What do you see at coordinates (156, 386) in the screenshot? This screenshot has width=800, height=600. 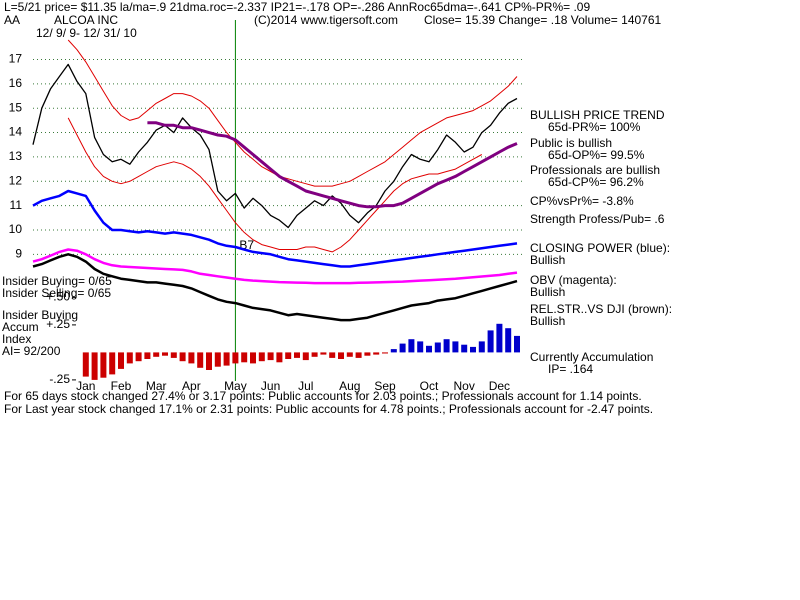 I see `x-tick-label: Mar` at bounding box center [156, 386].